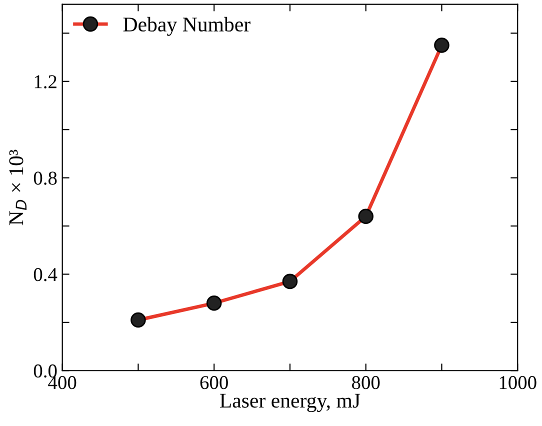 The height and width of the screenshot is (426, 542). What do you see at coordinates (62, 383) in the screenshot?
I see `x-tick-label: 400` at bounding box center [62, 383].